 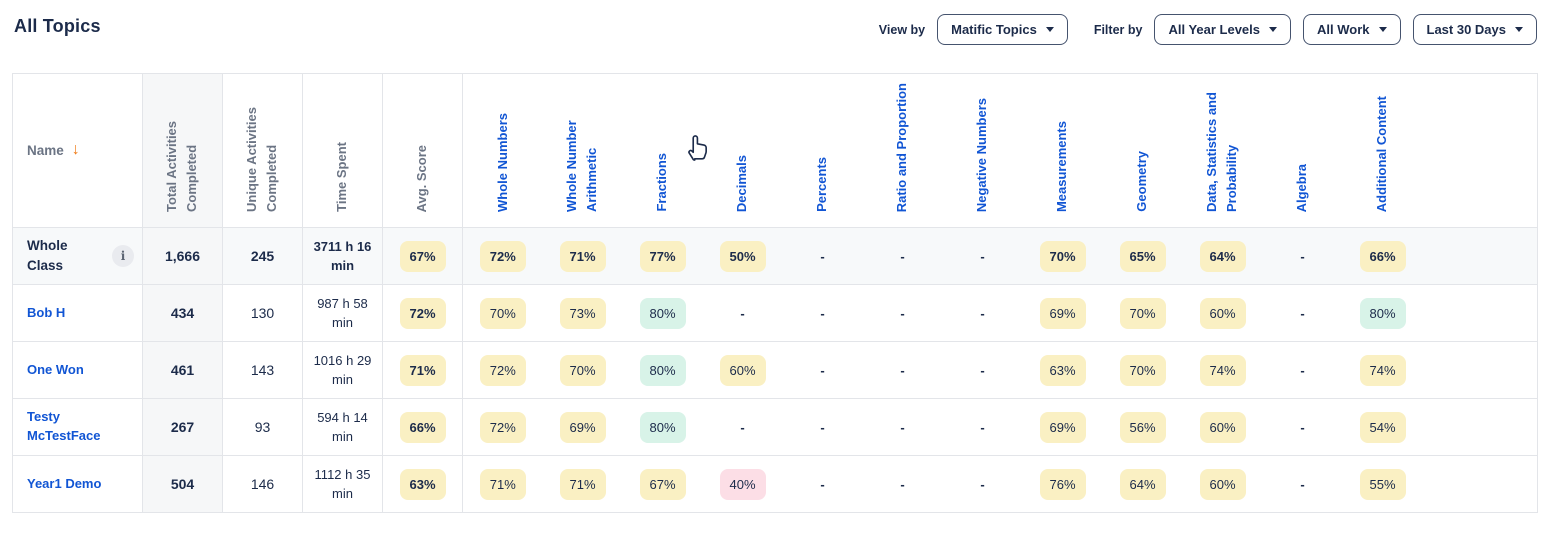 What do you see at coordinates (1302, 150) in the screenshot?
I see `column-header-topic: Algebra` at bounding box center [1302, 150].